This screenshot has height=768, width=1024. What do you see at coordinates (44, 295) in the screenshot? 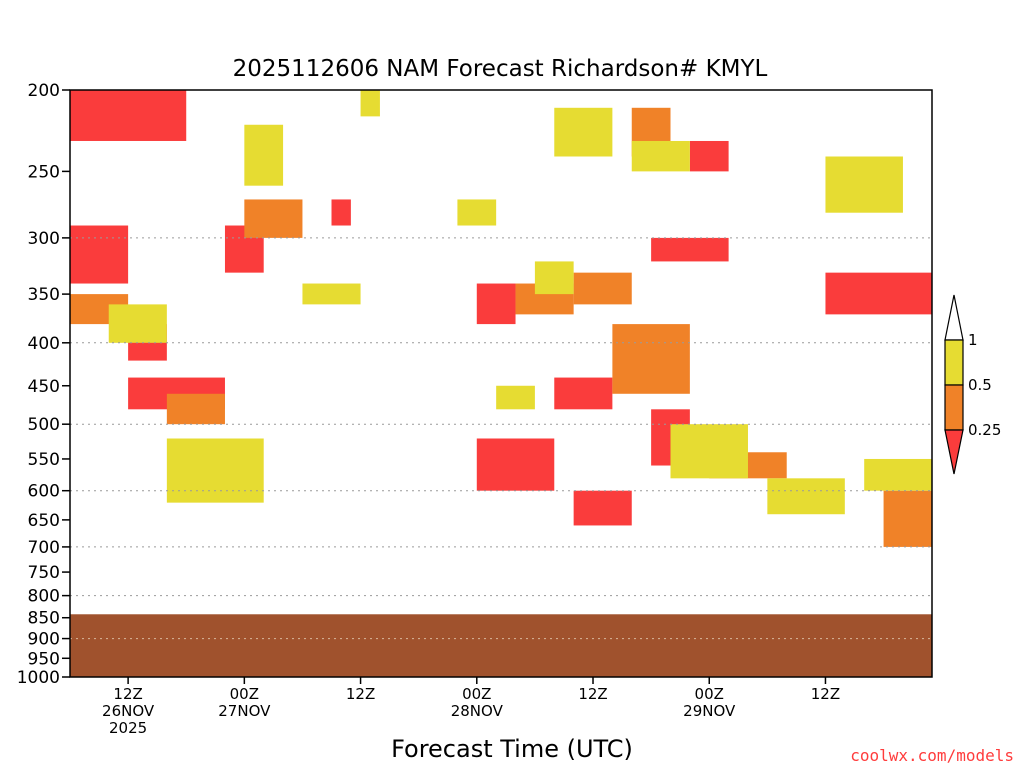
I see `y-tick-label-350: 350` at bounding box center [44, 295].